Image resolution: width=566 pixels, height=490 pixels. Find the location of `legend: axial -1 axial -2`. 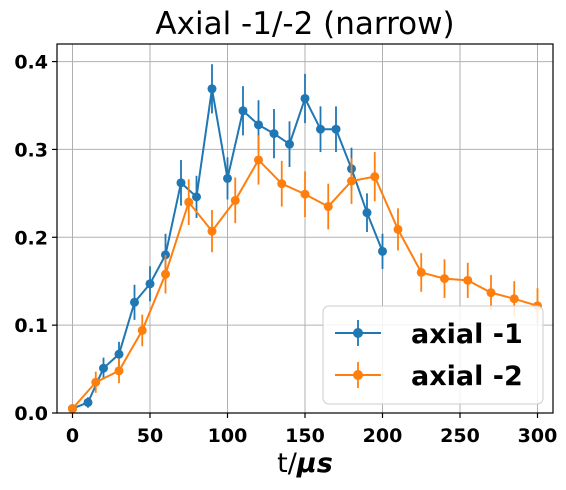

legend: axial -1 axial -2 is located at coordinates (433, 355).